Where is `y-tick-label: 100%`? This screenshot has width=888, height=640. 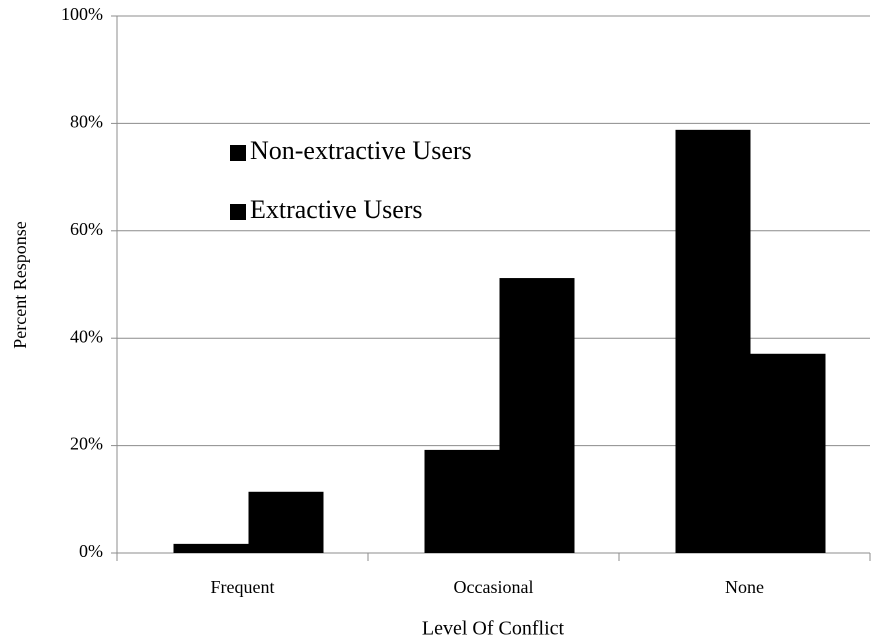 y-tick-label: 100% is located at coordinates (82, 14).